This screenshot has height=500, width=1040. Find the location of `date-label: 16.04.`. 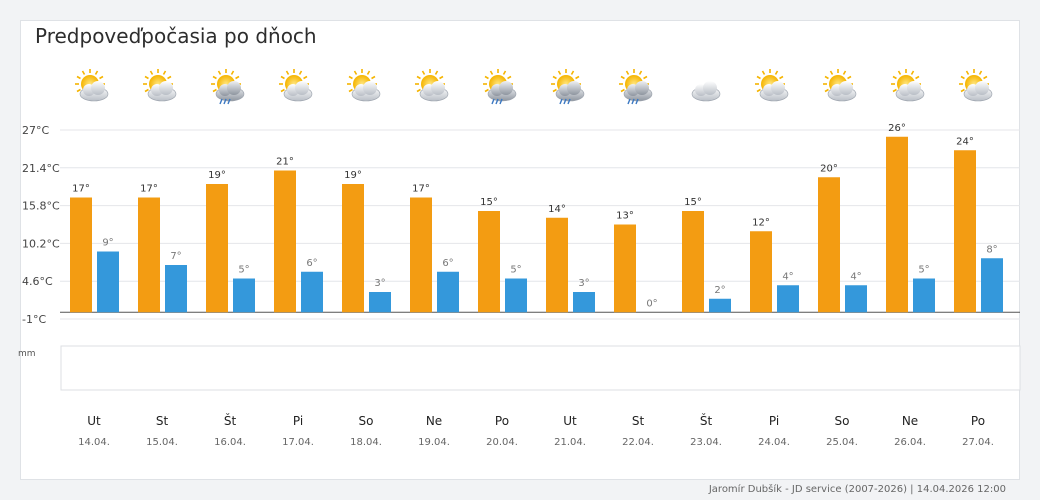

date-label: 16.04. is located at coordinates (230, 442).